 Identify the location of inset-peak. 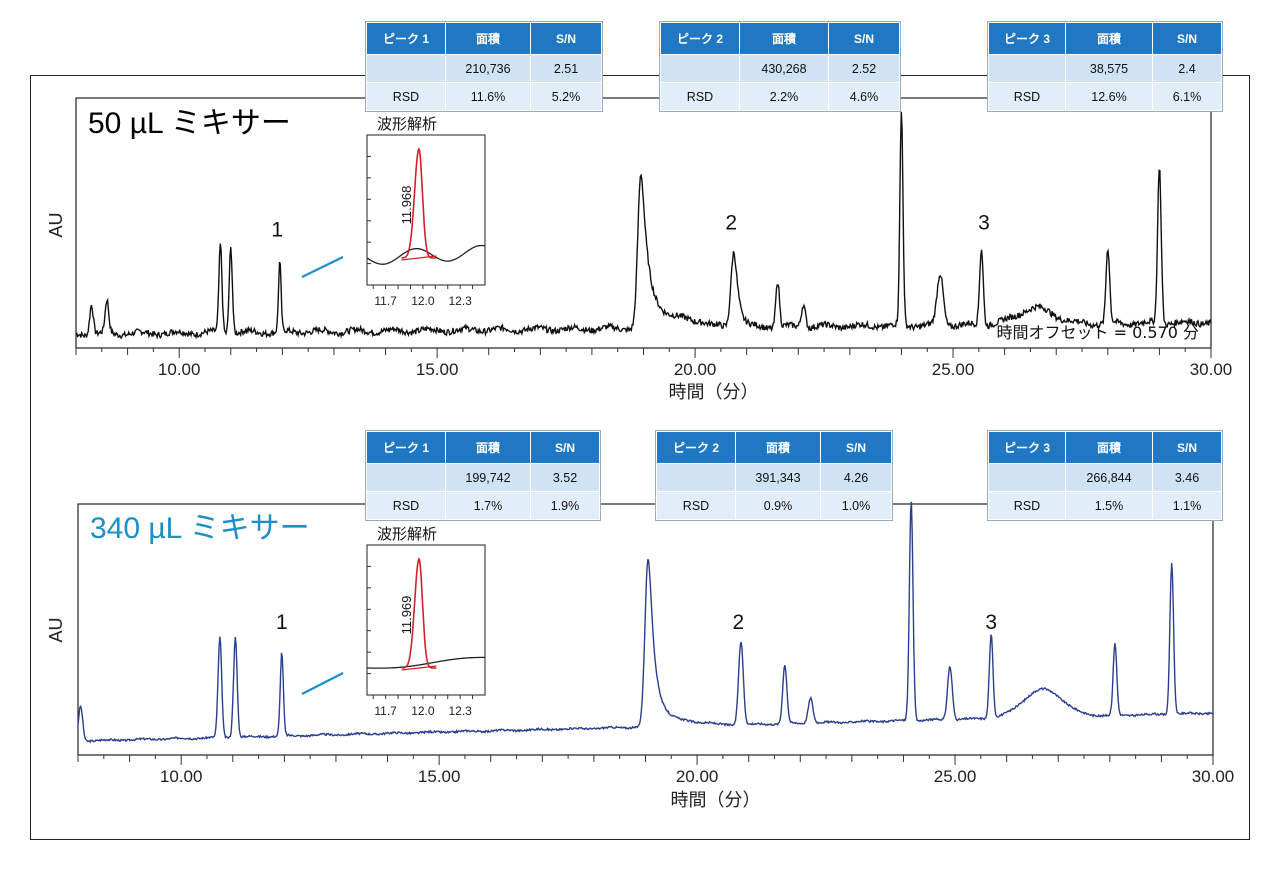
(419, 203).